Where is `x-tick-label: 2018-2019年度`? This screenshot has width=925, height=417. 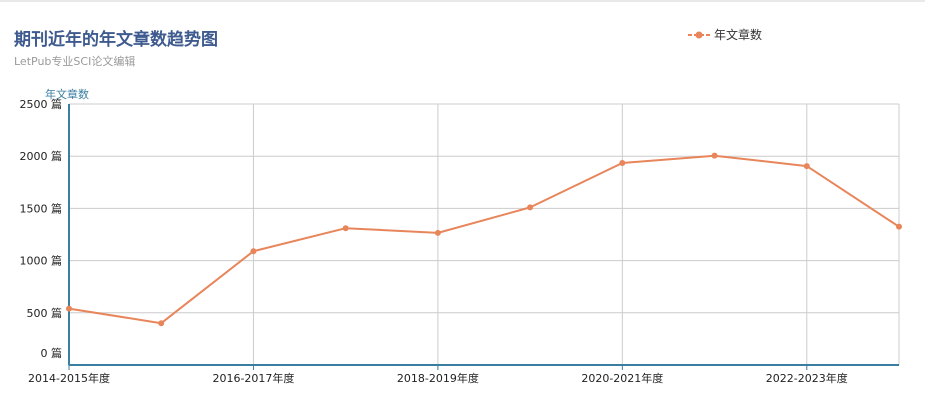 x-tick-label: 2018-2019年度 is located at coordinates (438, 378).